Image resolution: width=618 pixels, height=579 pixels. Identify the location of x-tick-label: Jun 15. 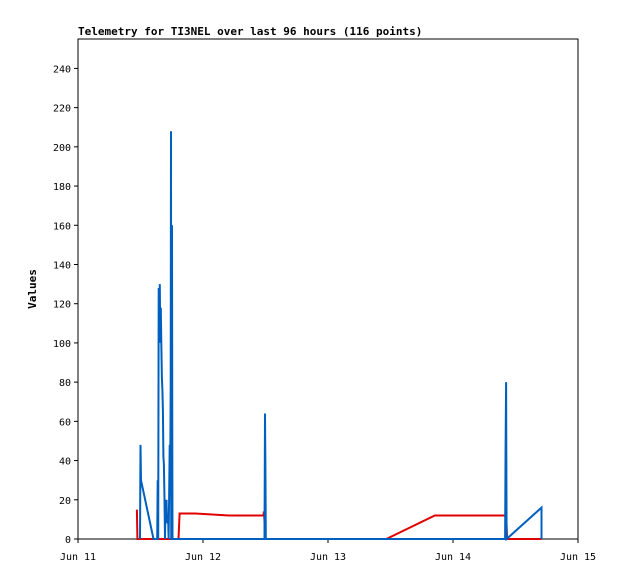
(578, 557).